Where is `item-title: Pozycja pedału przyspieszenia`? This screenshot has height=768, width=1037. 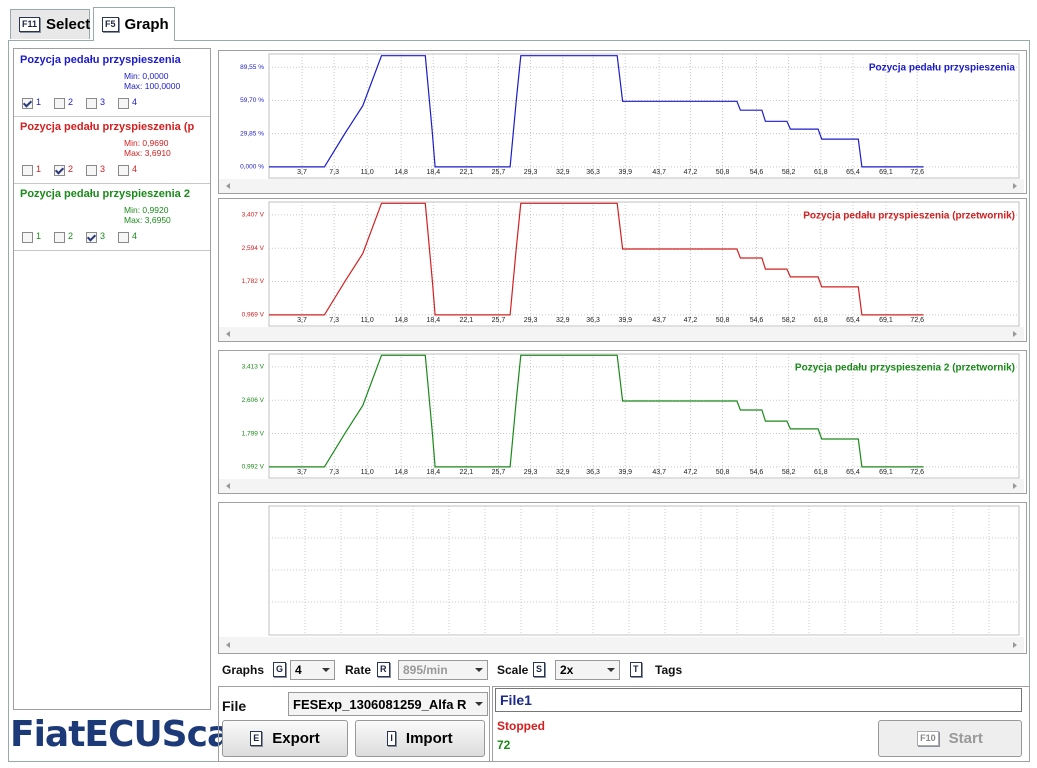 item-title: Pozycja pedału przyspieszenia is located at coordinates (100, 60).